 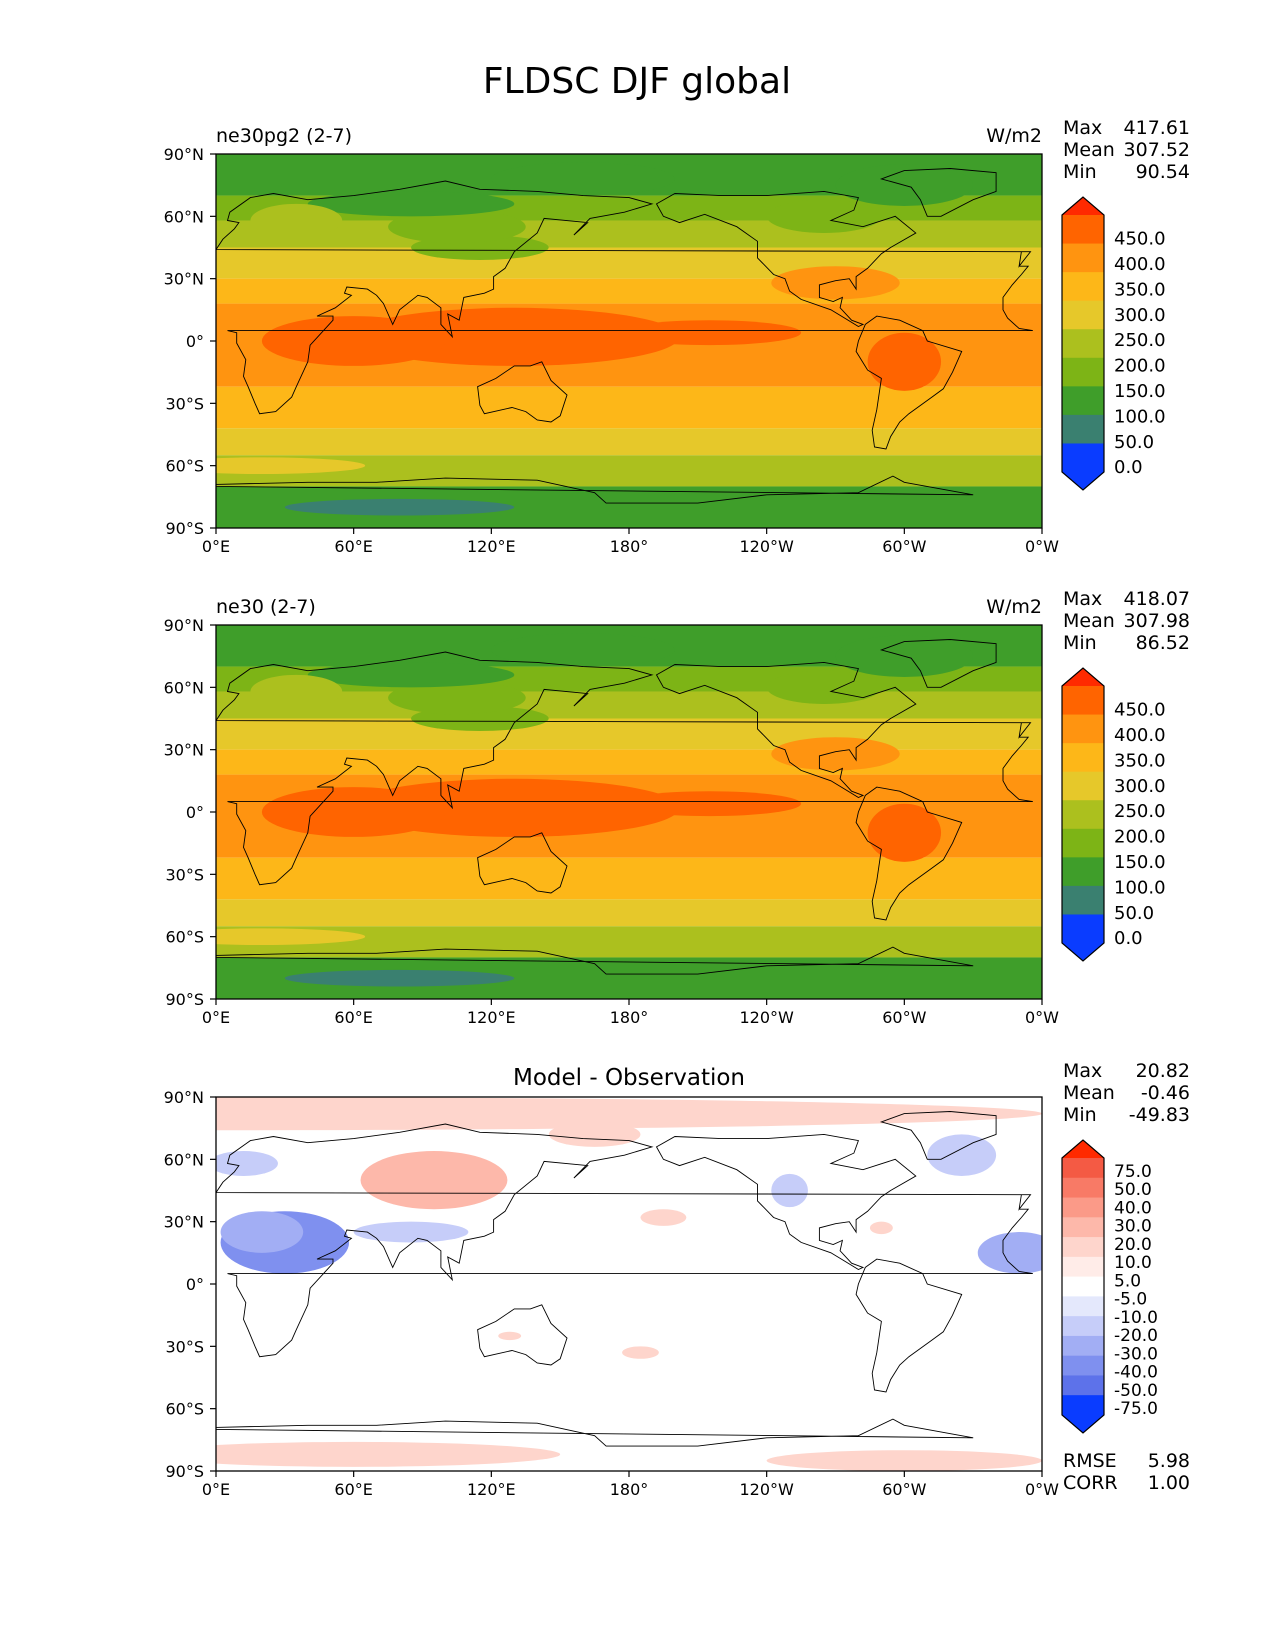 I want to click on stat-value: 418.07, so click(x=1157, y=599).